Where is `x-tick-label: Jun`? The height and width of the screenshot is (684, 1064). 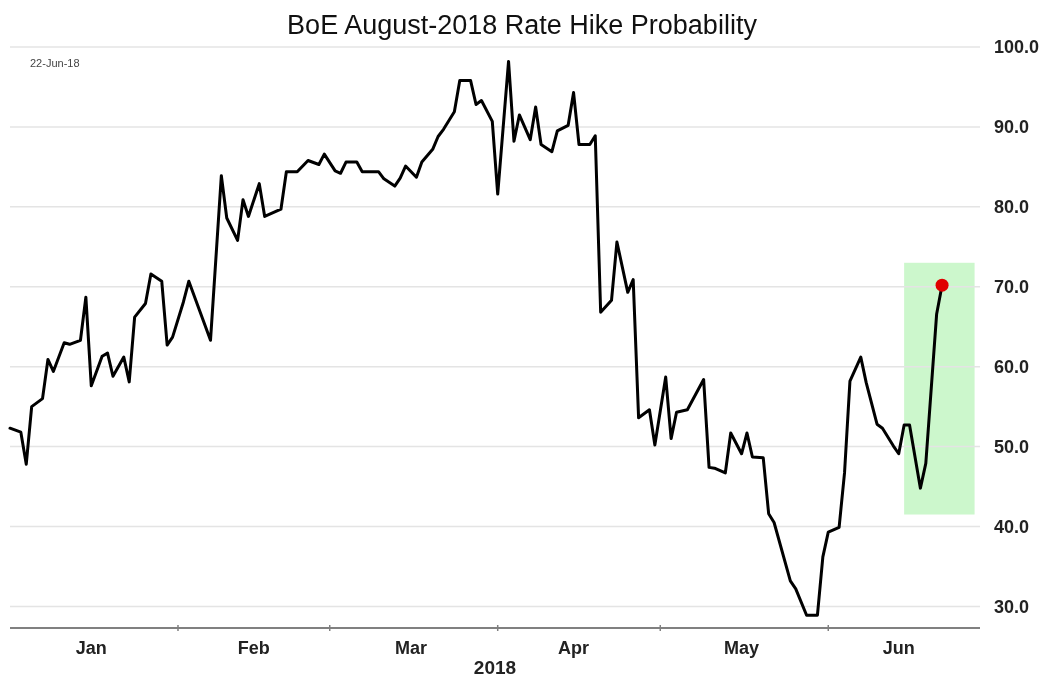
x-tick-label: Jun is located at coordinates (898, 648).